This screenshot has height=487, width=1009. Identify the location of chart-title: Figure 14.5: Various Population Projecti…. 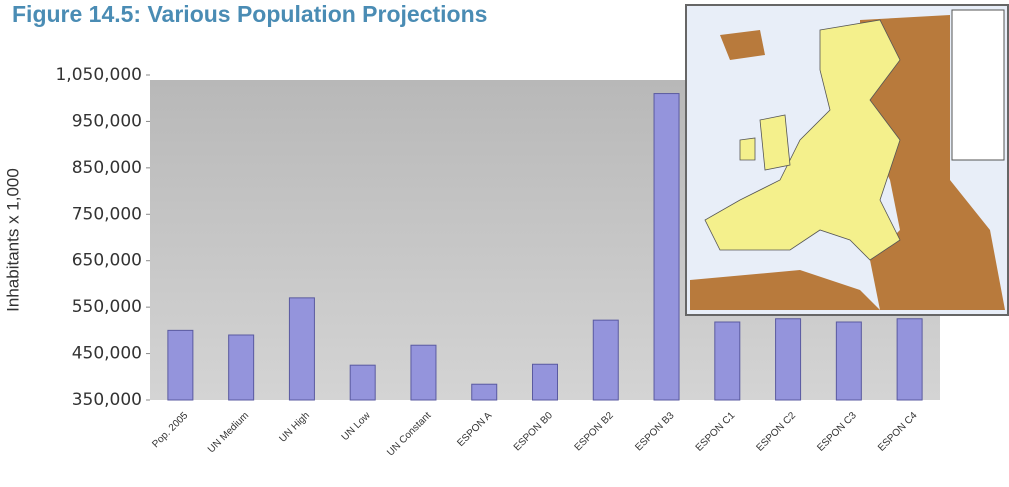
(249, 14).